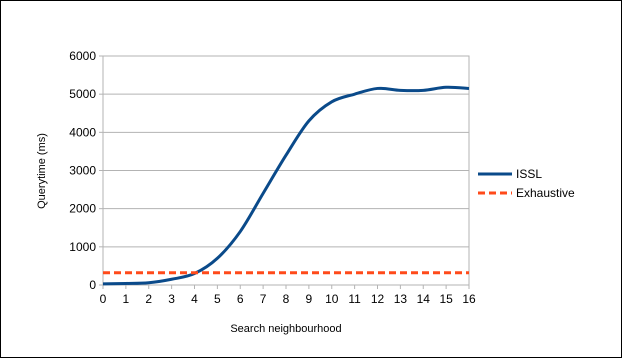 Image resolution: width=622 pixels, height=362 pixels. What do you see at coordinates (240, 299) in the screenshot?
I see `x-tick-label: 6` at bounding box center [240, 299].